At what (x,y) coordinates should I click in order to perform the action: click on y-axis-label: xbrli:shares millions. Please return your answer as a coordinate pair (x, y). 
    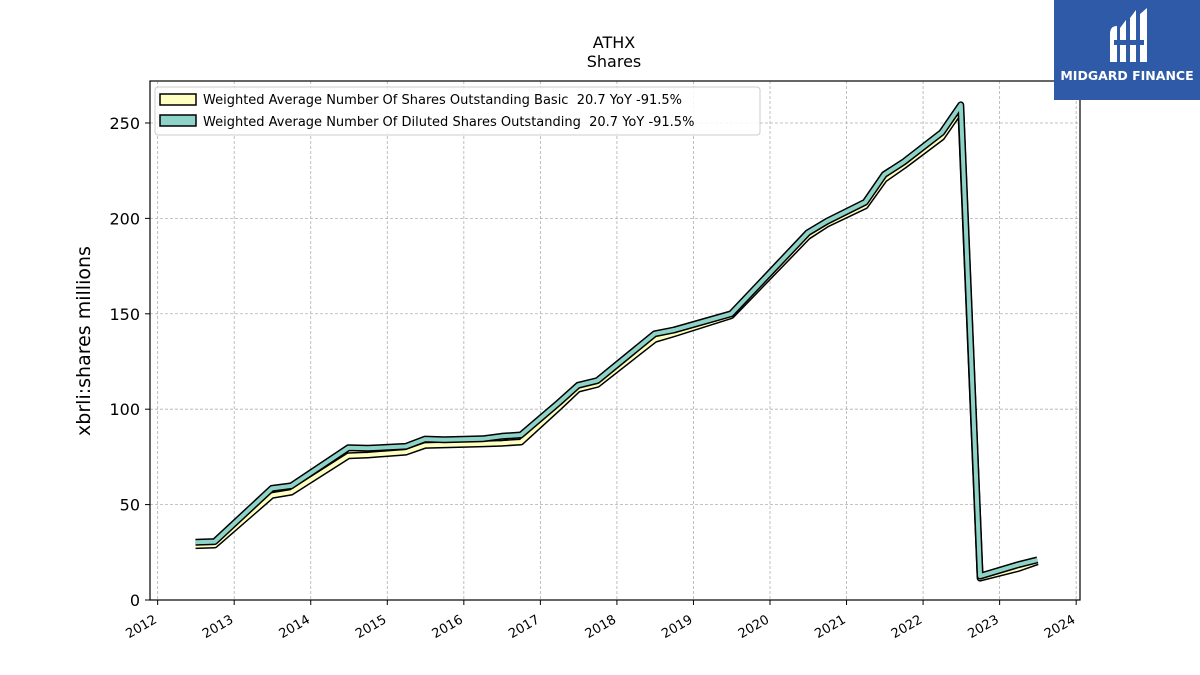
    Looking at the image, I should click on (84, 341).